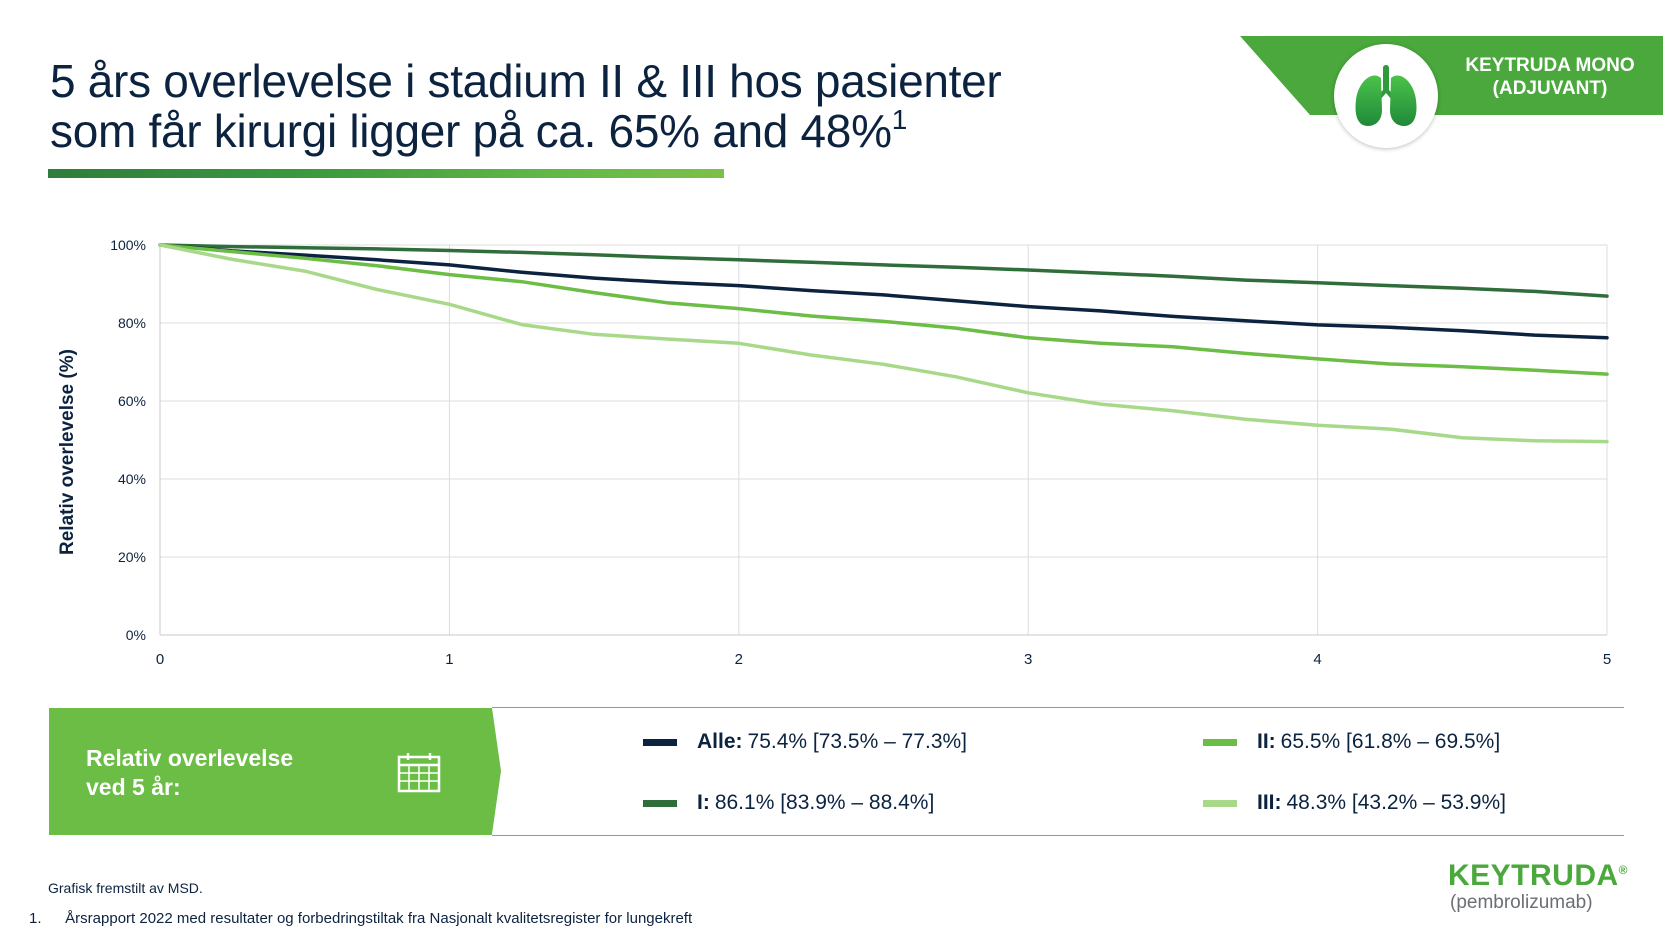 The width and height of the screenshot is (1663, 934). What do you see at coordinates (449, 659) in the screenshot?
I see `x-tick-label-1: 1` at bounding box center [449, 659].